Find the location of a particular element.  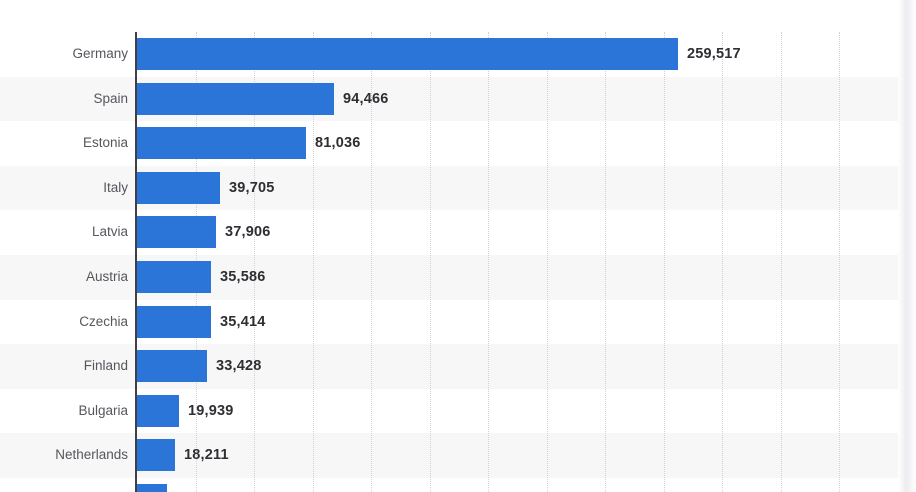

bar-bulgaria is located at coordinates (158, 410).